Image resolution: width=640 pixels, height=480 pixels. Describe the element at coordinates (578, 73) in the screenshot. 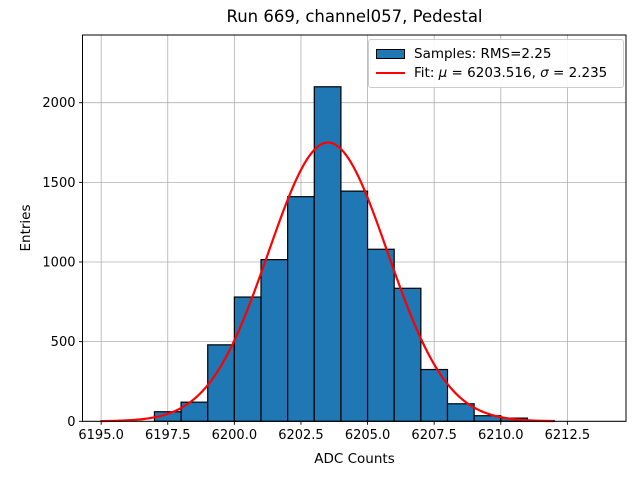

I see `fit-sigma-value: = 2.235` at that location.